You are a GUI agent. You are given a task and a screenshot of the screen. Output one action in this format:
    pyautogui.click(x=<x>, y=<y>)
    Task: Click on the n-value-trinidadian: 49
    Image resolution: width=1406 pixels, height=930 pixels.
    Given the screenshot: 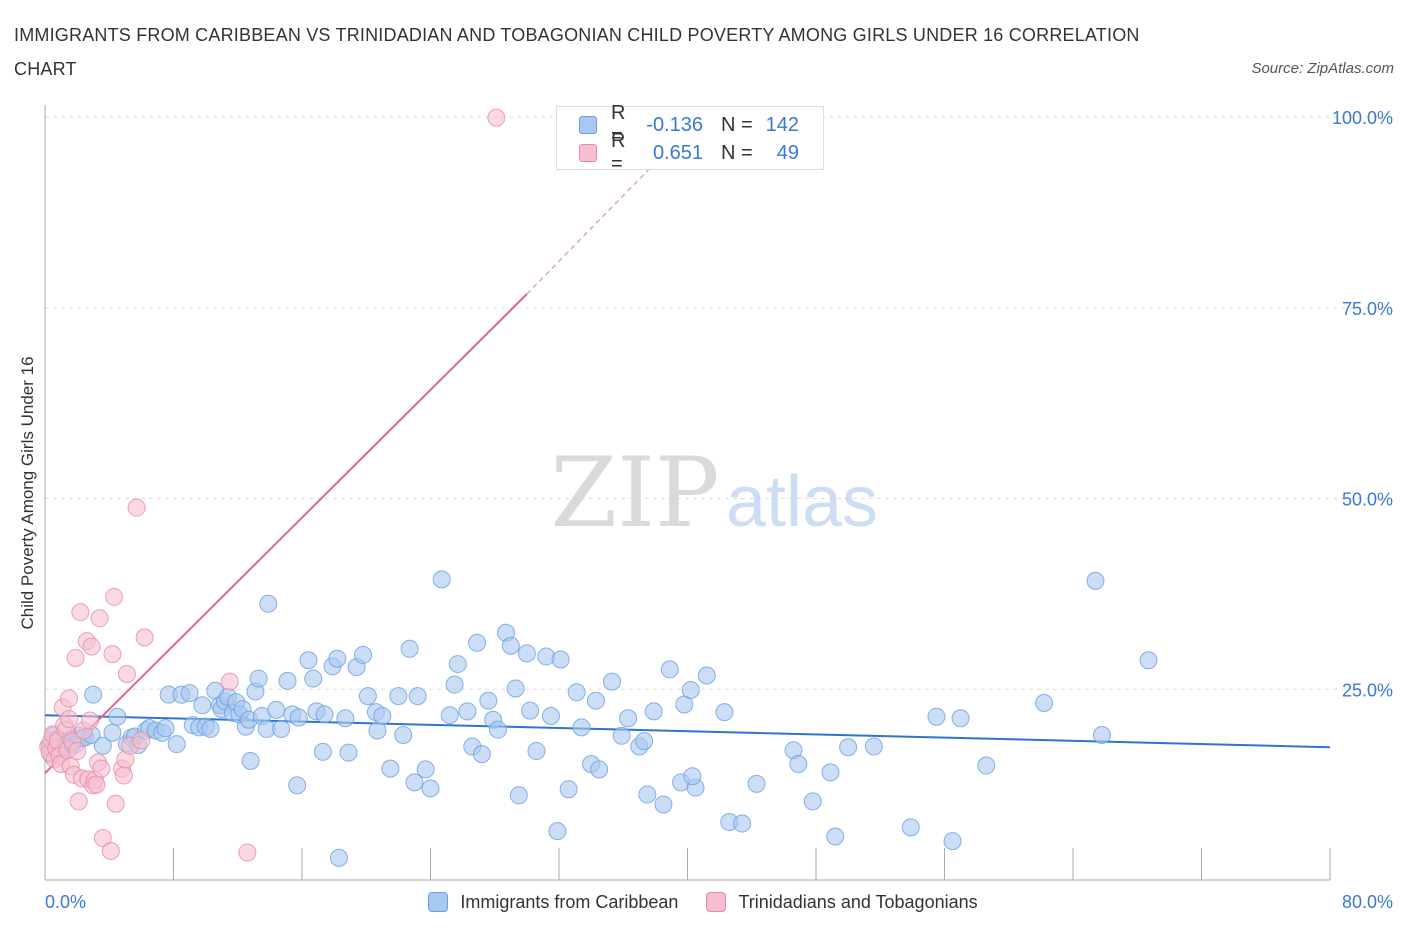 What is the action you would take?
    pyautogui.click(x=787, y=152)
    